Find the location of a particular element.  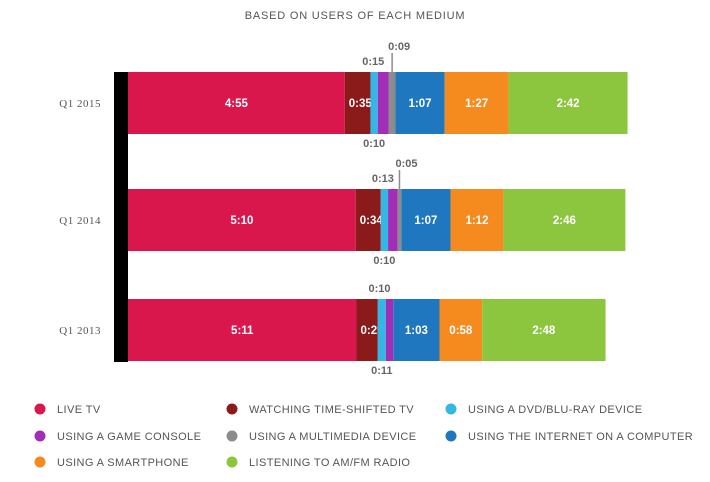

data-label-0-7: 2:42 is located at coordinates (568, 104).